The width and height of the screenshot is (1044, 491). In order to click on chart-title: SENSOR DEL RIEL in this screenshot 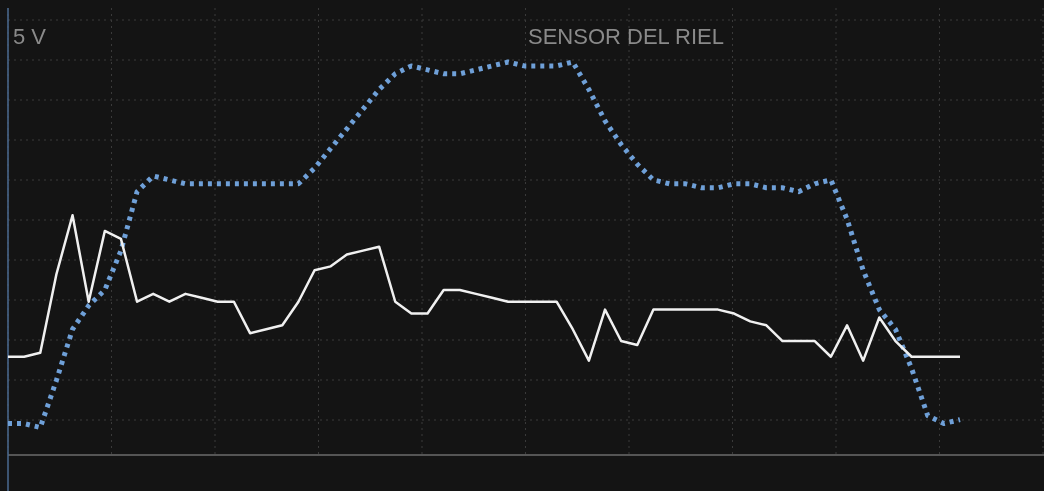, I will do `click(626, 36)`.